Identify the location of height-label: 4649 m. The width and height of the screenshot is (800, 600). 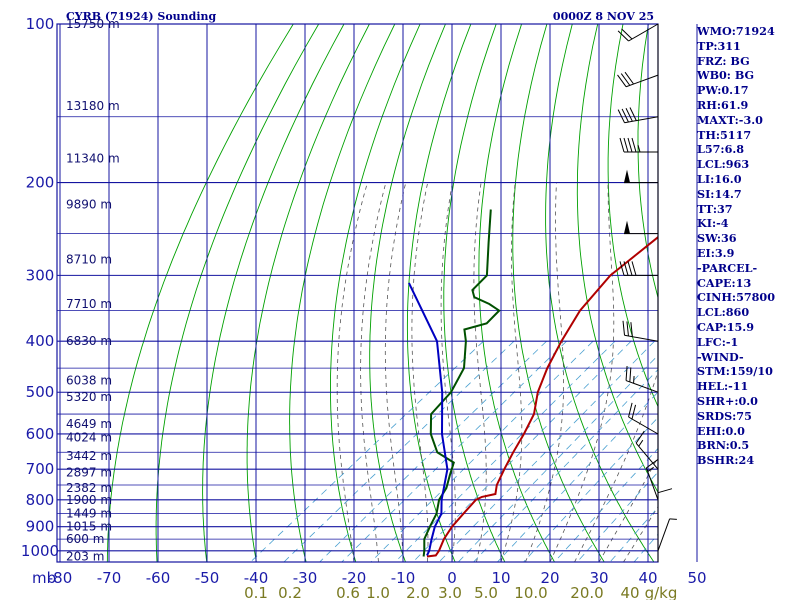
(89, 424).